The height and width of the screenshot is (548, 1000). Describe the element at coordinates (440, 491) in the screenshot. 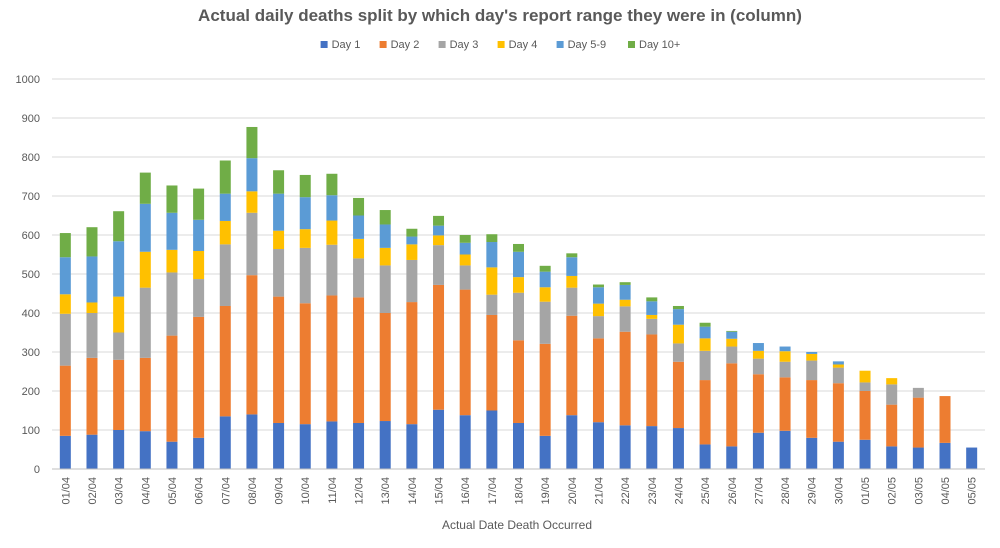

I see `x-tick-label: 15/04` at that location.